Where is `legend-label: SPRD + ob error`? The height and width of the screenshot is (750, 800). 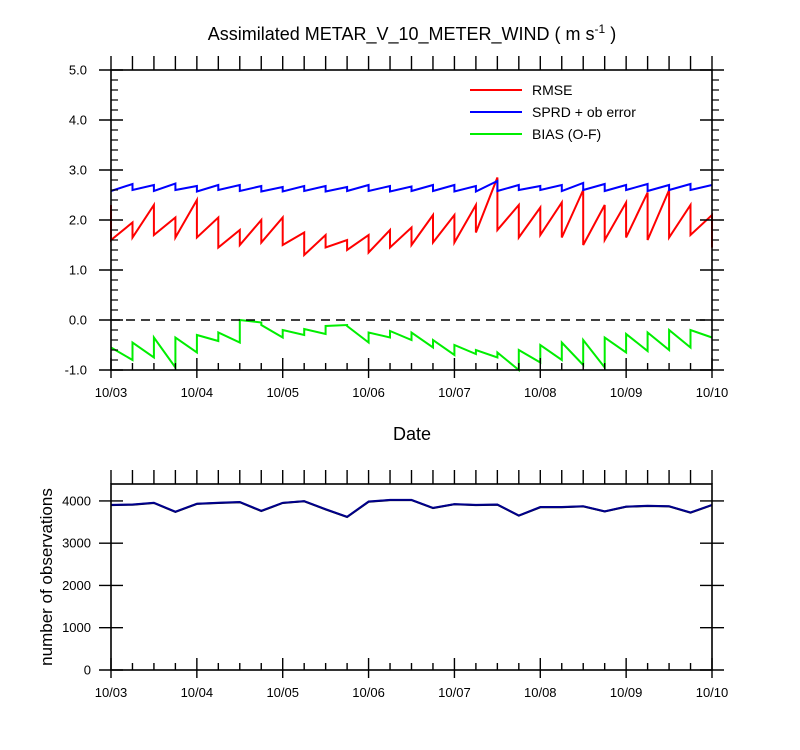
legend-label: SPRD + ob error is located at coordinates (584, 112).